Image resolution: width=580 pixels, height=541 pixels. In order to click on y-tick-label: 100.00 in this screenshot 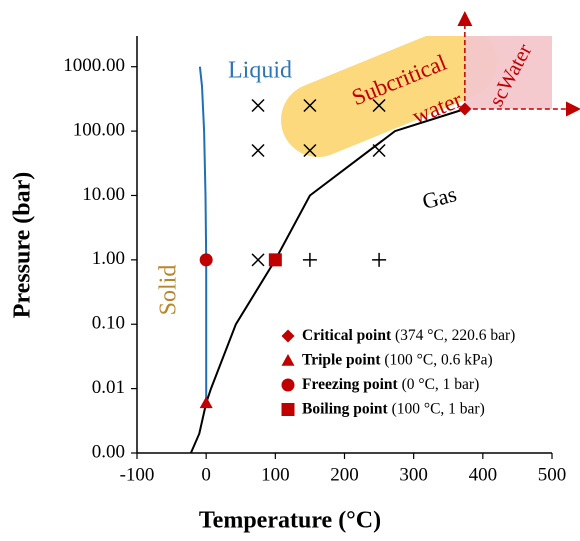, I will do `click(99, 129)`.